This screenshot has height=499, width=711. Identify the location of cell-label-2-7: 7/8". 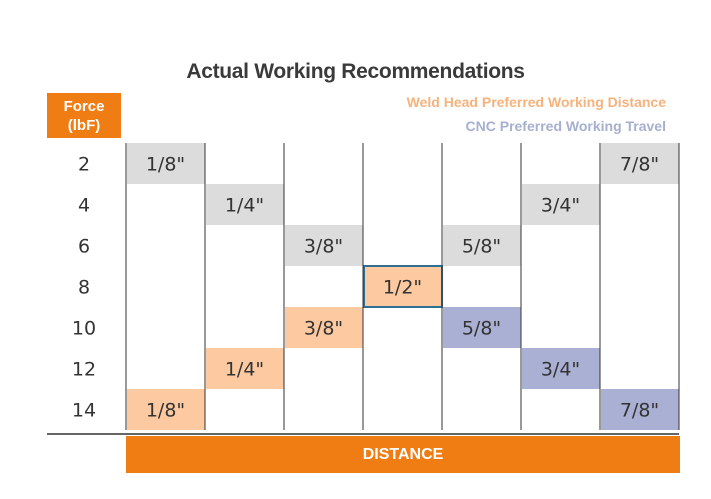
(639, 165).